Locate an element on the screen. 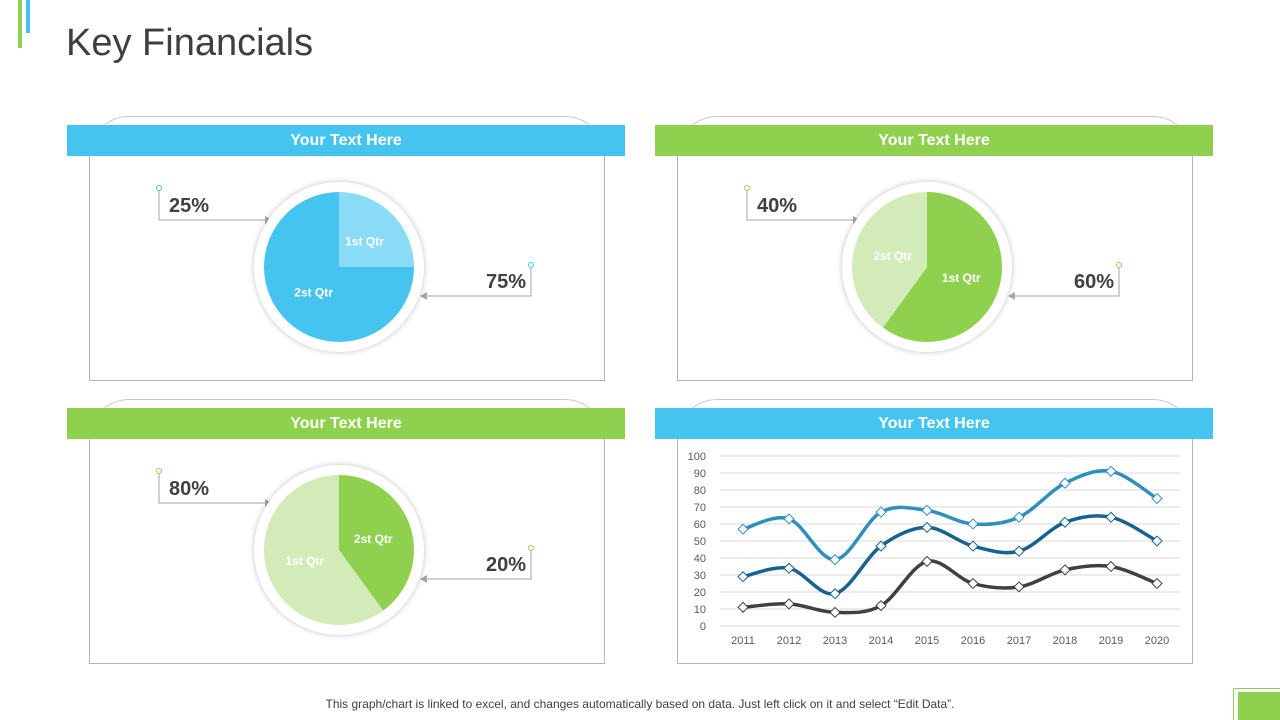 The height and width of the screenshot is (720, 1280). pie-chart-1-svg: 1st Qtr 2st Qtr is located at coordinates (339, 267).